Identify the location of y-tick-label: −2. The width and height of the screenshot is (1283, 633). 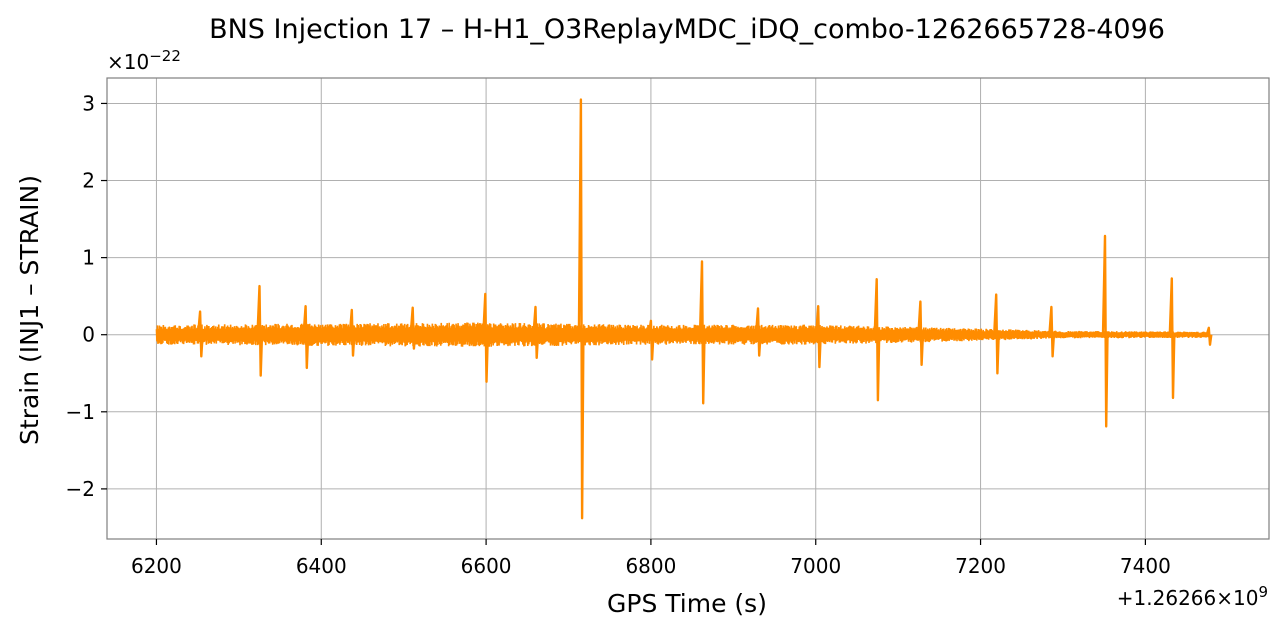
(80, 489).